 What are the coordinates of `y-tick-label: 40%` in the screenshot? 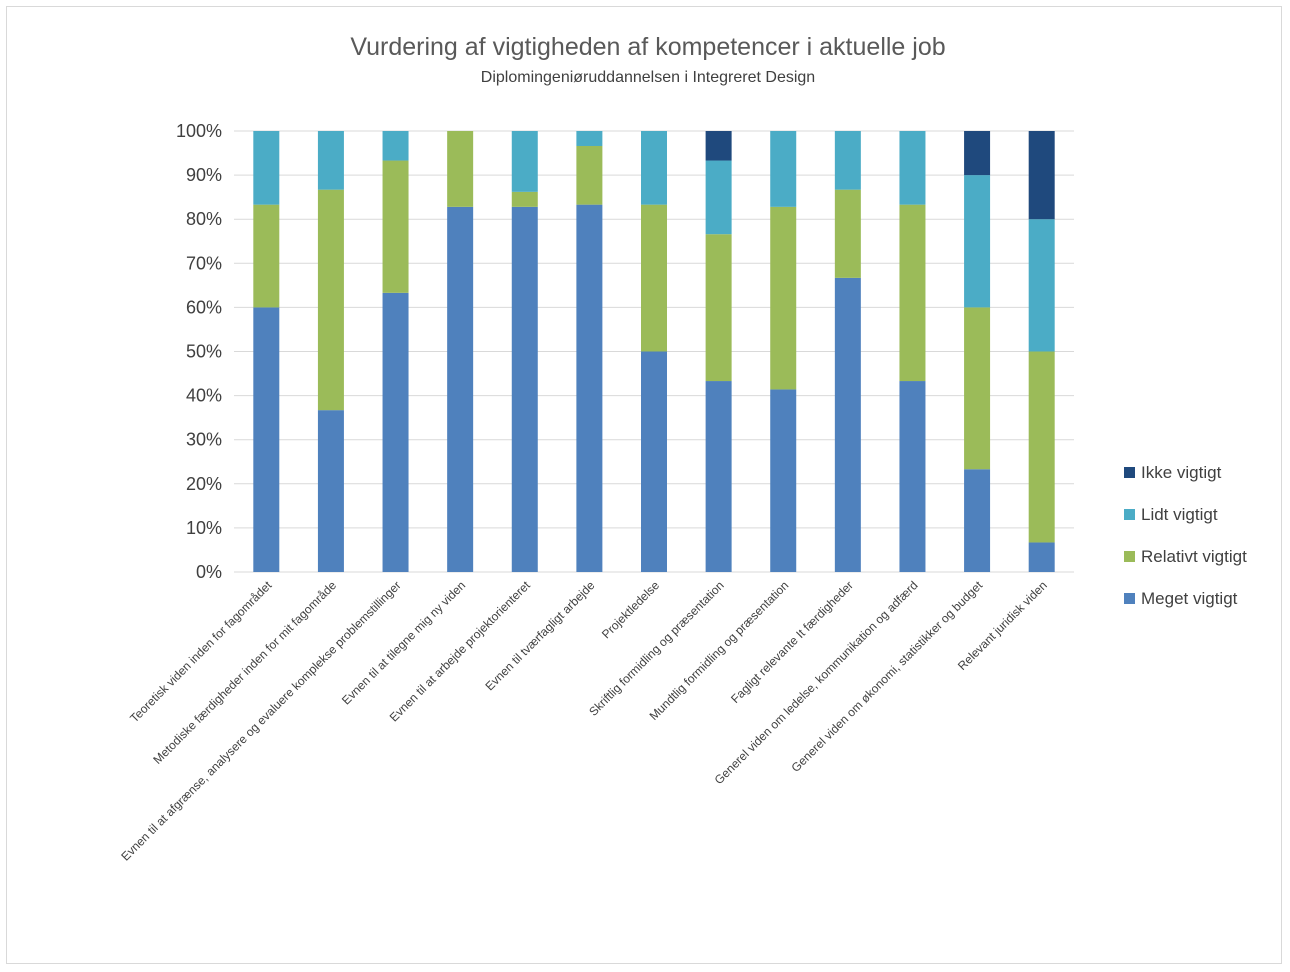 It's located at (204, 396).